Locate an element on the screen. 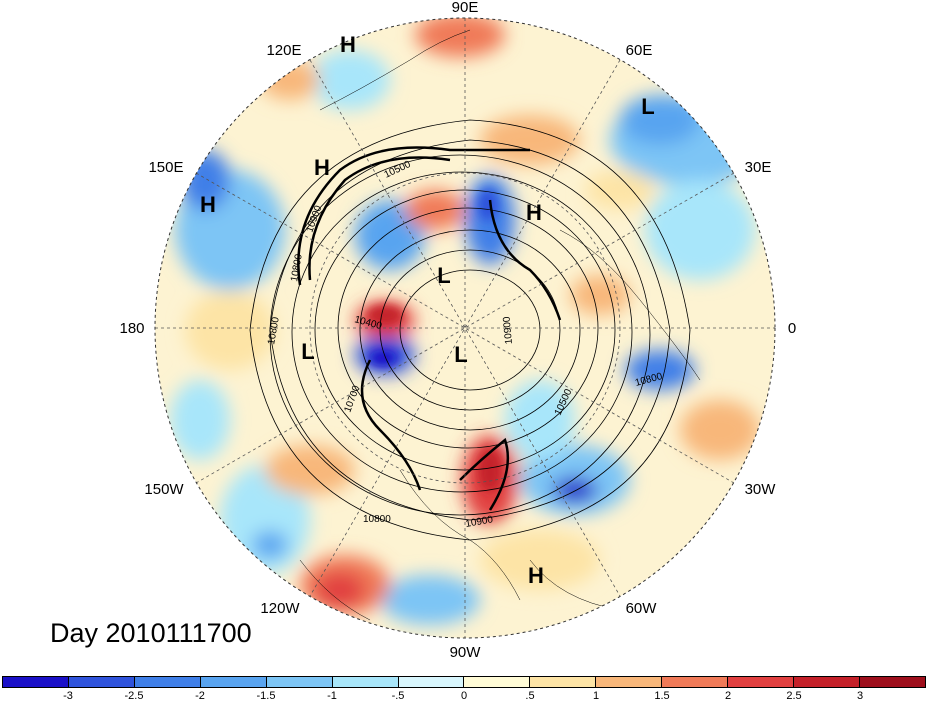 The height and width of the screenshot is (702, 928). colorbar-tick-label: 1 is located at coordinates (596, 696).